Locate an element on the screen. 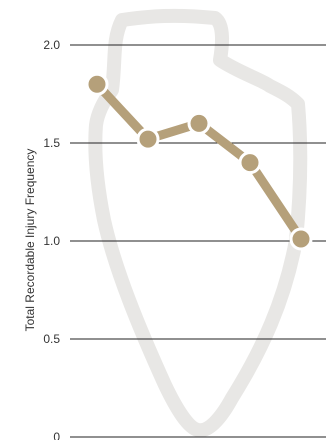 The image size is (326, 440). y-axis-title: Total Recordable Injury Frequency is located at coordinates (30, 240).